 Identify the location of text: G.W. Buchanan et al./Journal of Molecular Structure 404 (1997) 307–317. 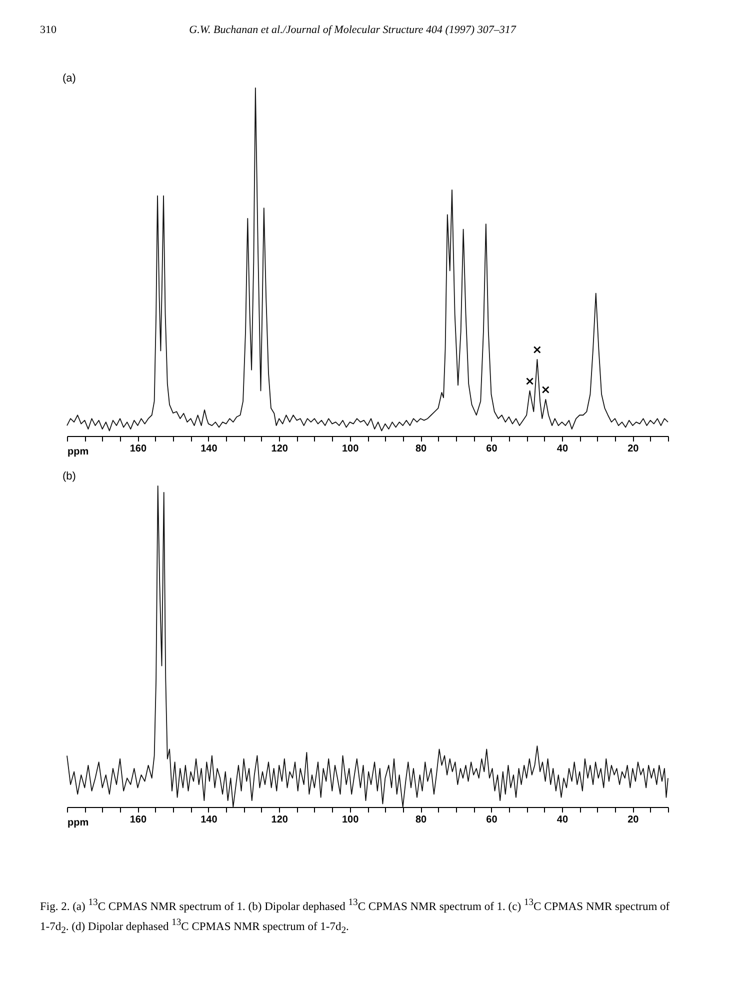
(352, 30).